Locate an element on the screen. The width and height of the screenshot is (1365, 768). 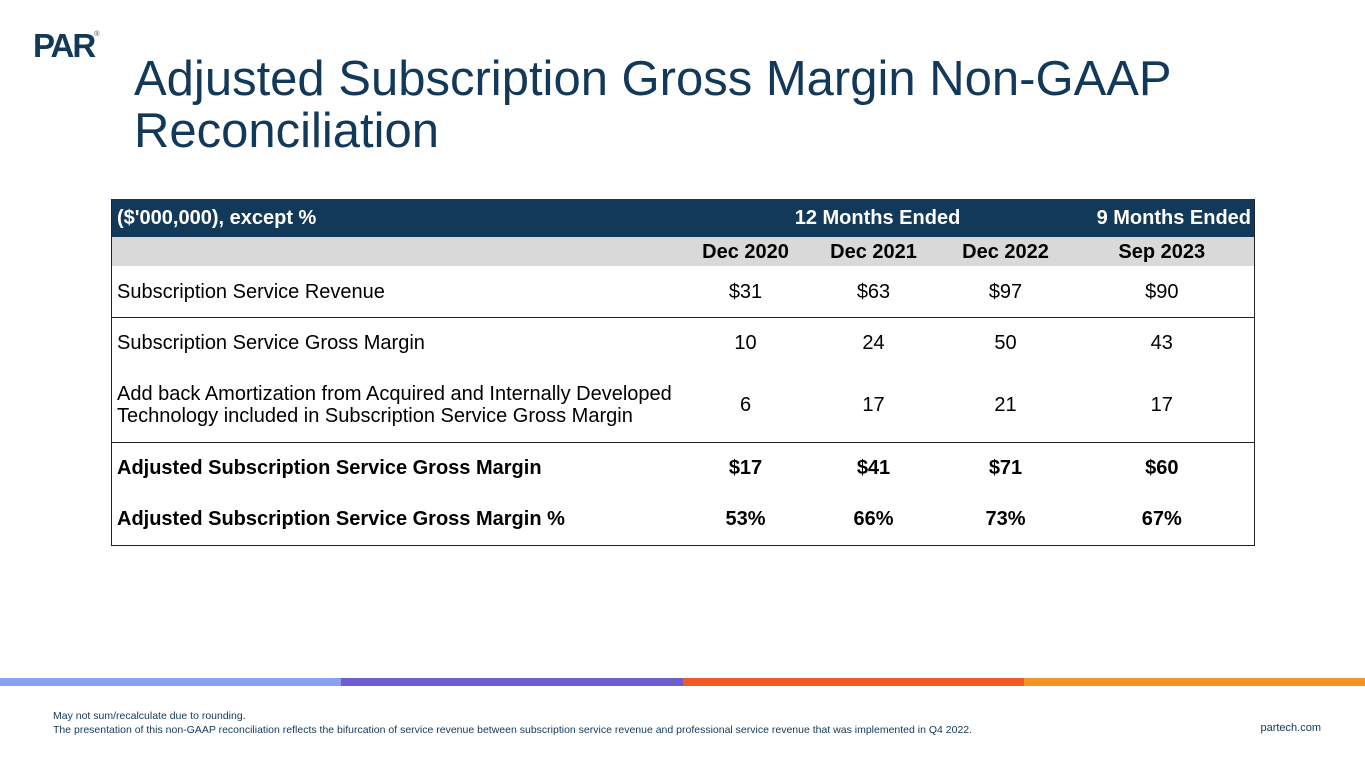
cell-value: 6 is located at coordinates (745, 405).